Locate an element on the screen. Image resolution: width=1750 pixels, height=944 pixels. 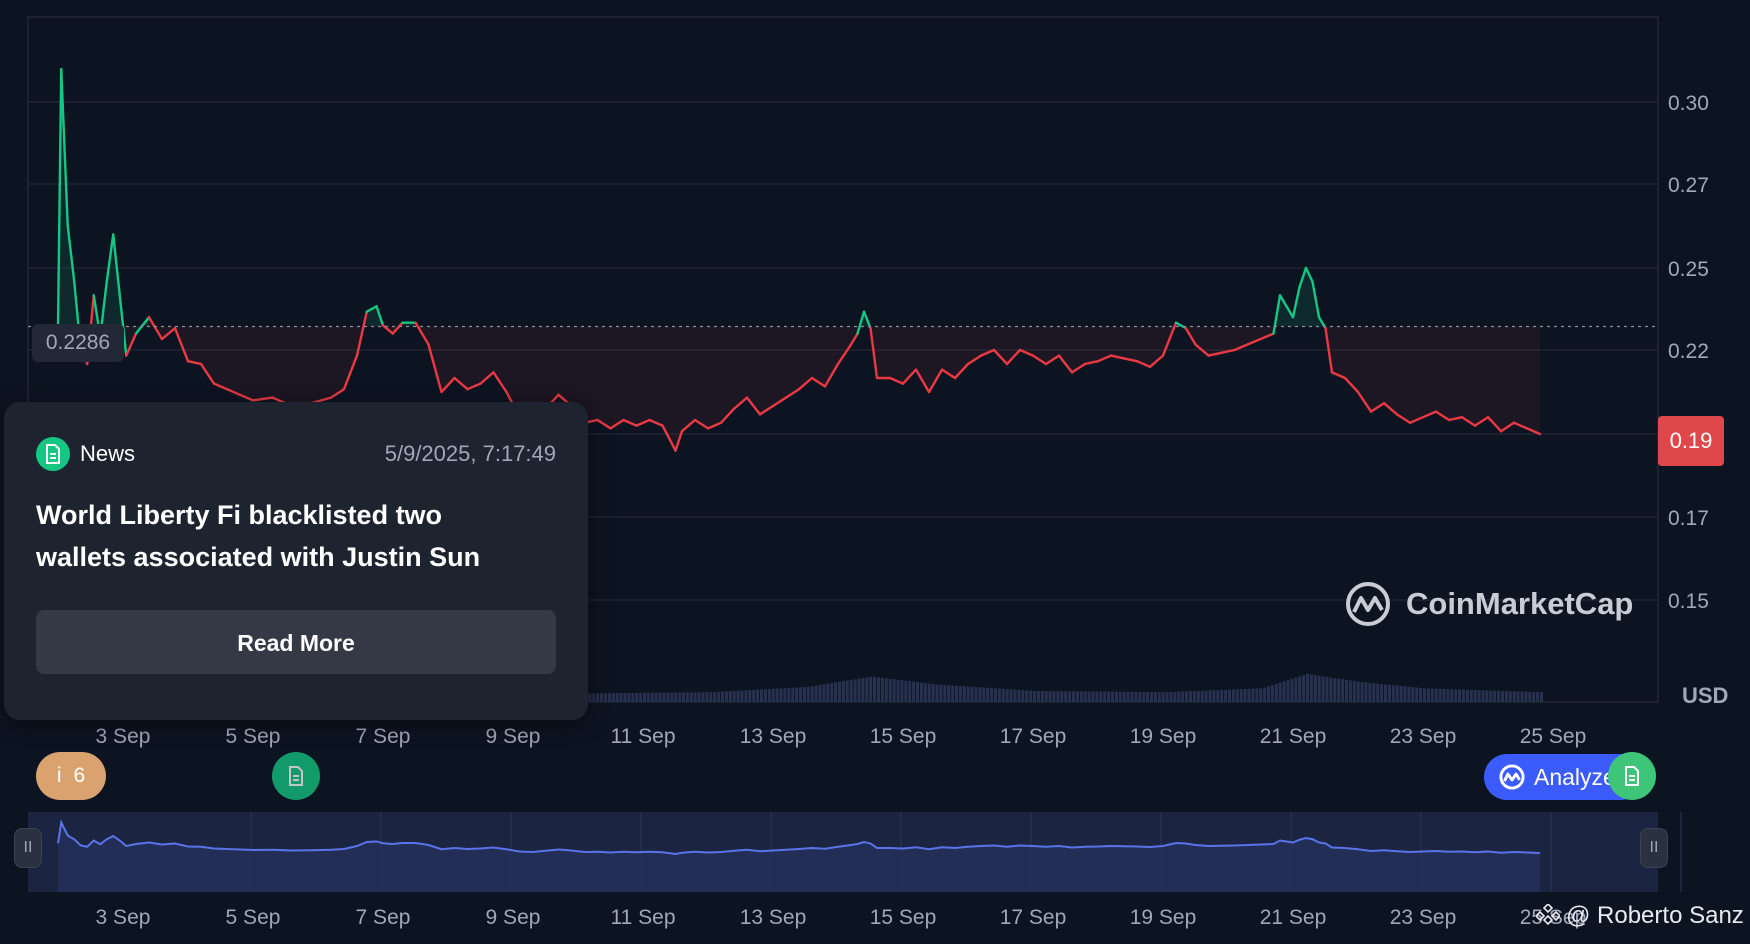
navigator-tick-label: 13 Sep is located at coordinates (773, 917).